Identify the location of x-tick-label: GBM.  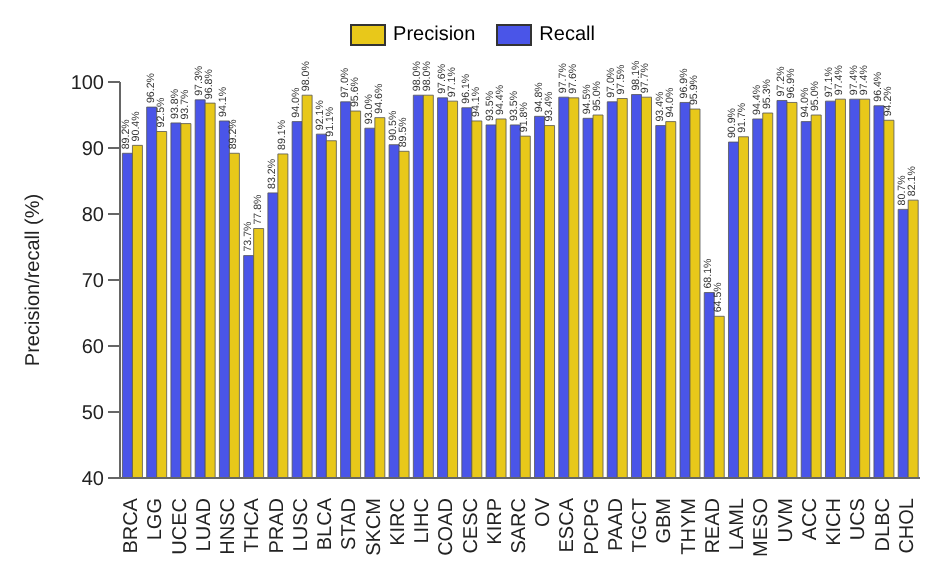
(665, 521).